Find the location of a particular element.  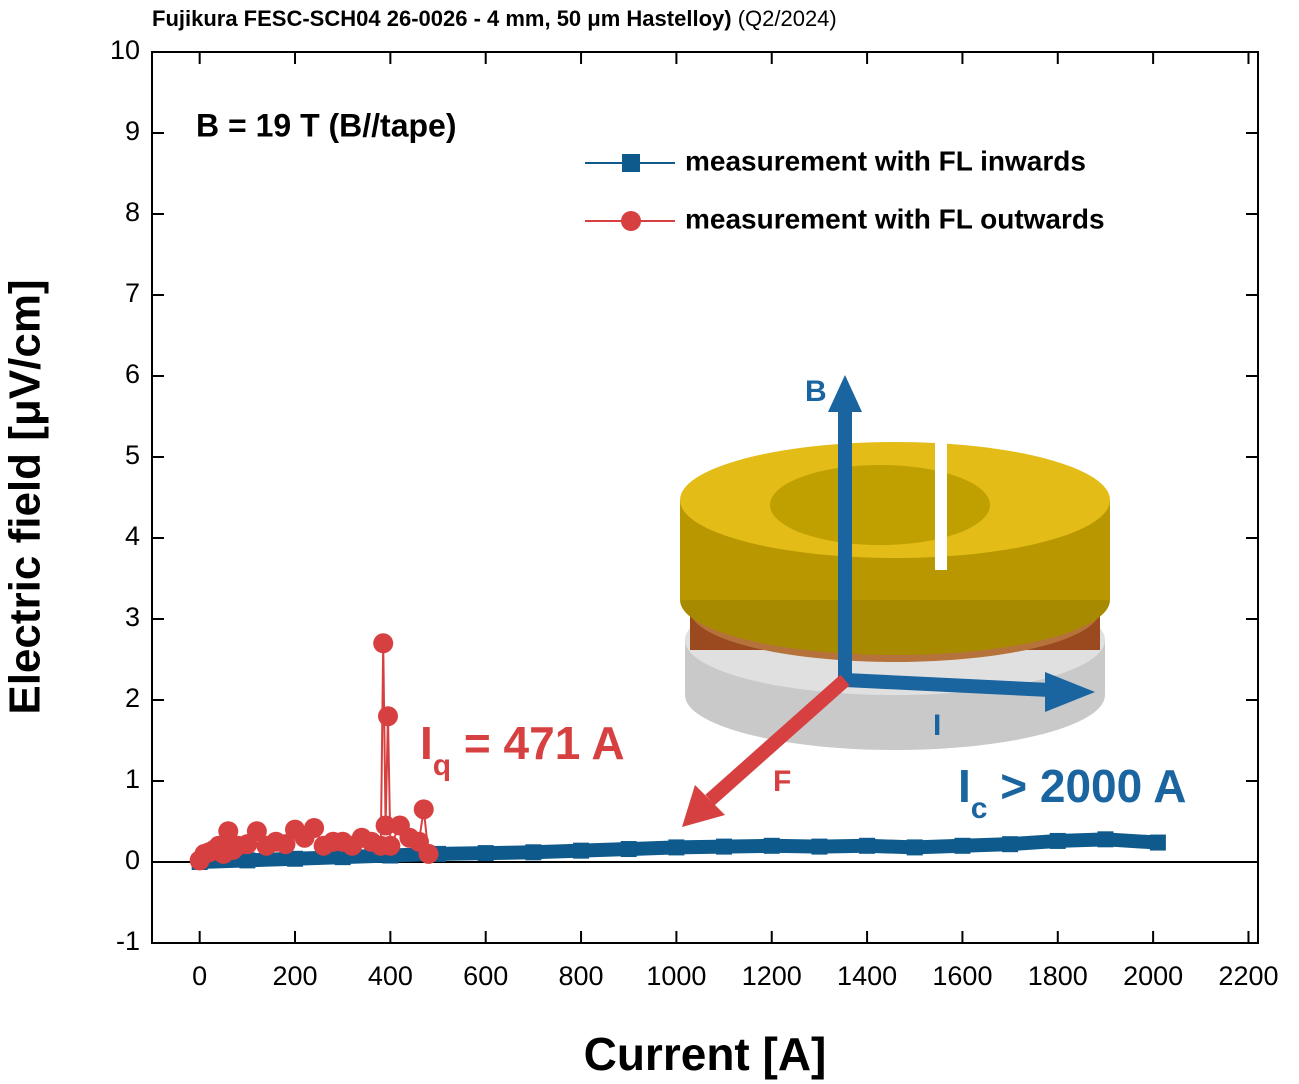

annotation-text: = 471 A is located at coordinates (537, 743).